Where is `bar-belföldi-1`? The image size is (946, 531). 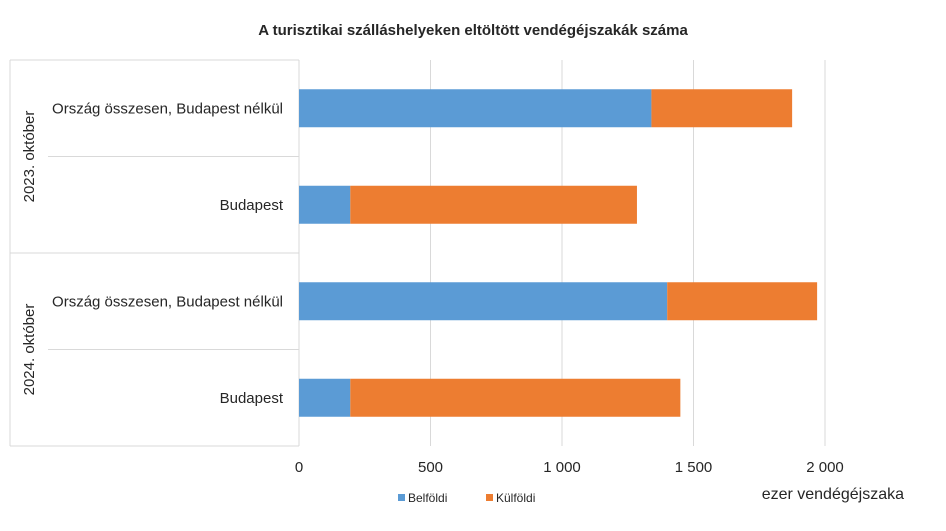
bar-belföldi-1 is located at coordinates (325, 204).